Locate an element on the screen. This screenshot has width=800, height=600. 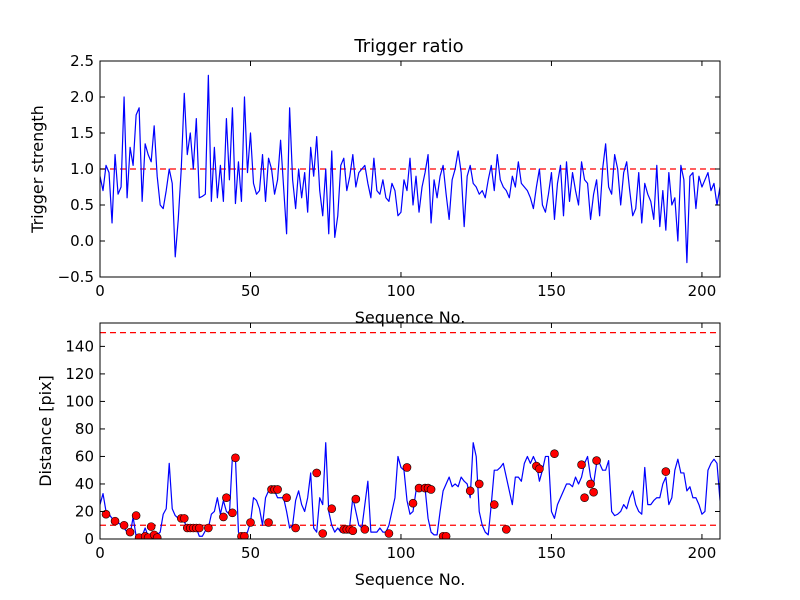
bottom-y-tick-label: 60 is located at coordinates (84, 456).